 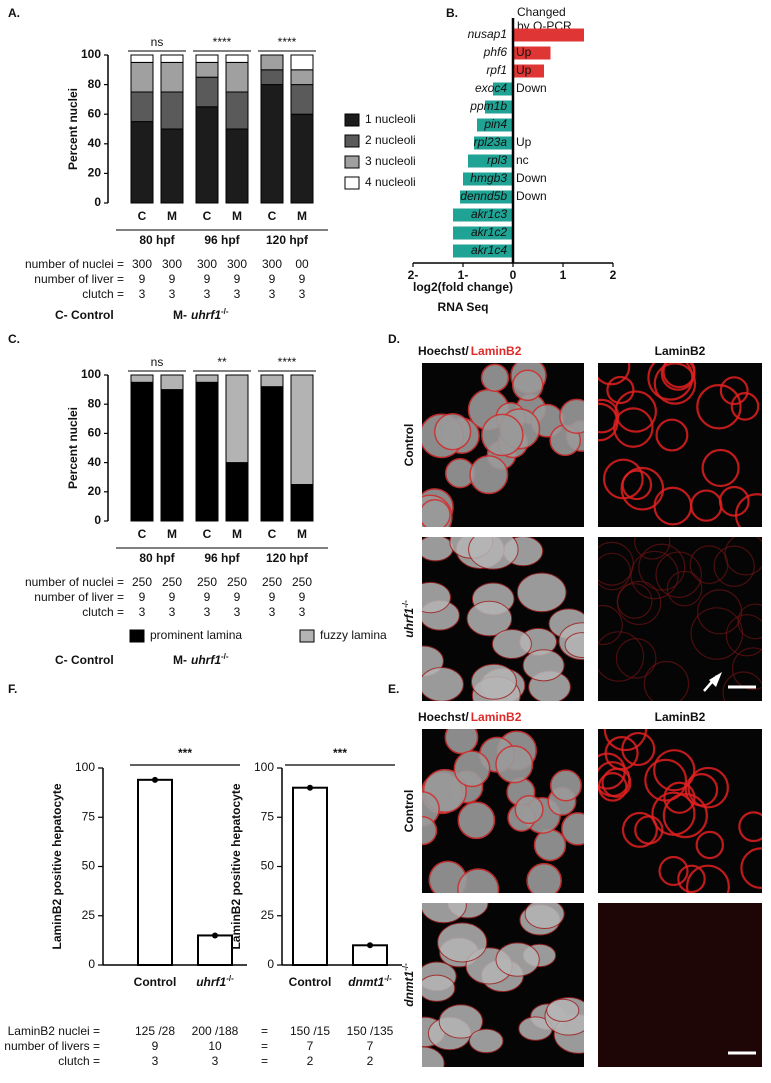 I want to click on table-cell: 300, so click(x=142, y=264).